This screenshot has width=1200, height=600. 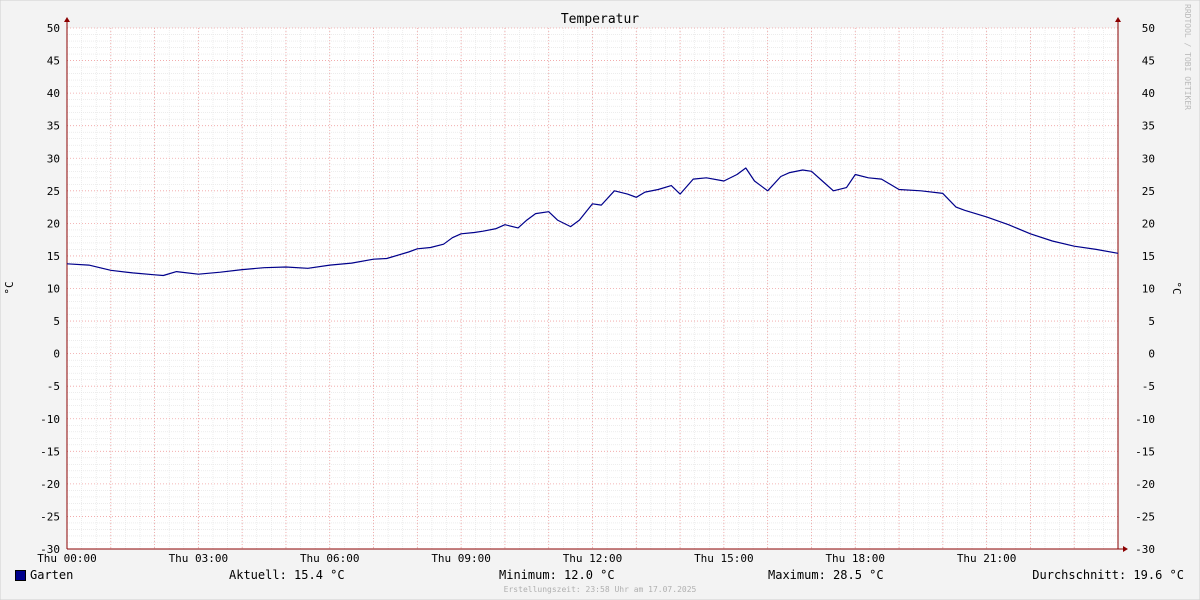 What do you see at coordinates (1145, 484) in the screenshot?
I see `y-tick-label-right: -20` at bounding box center [1145, 484].